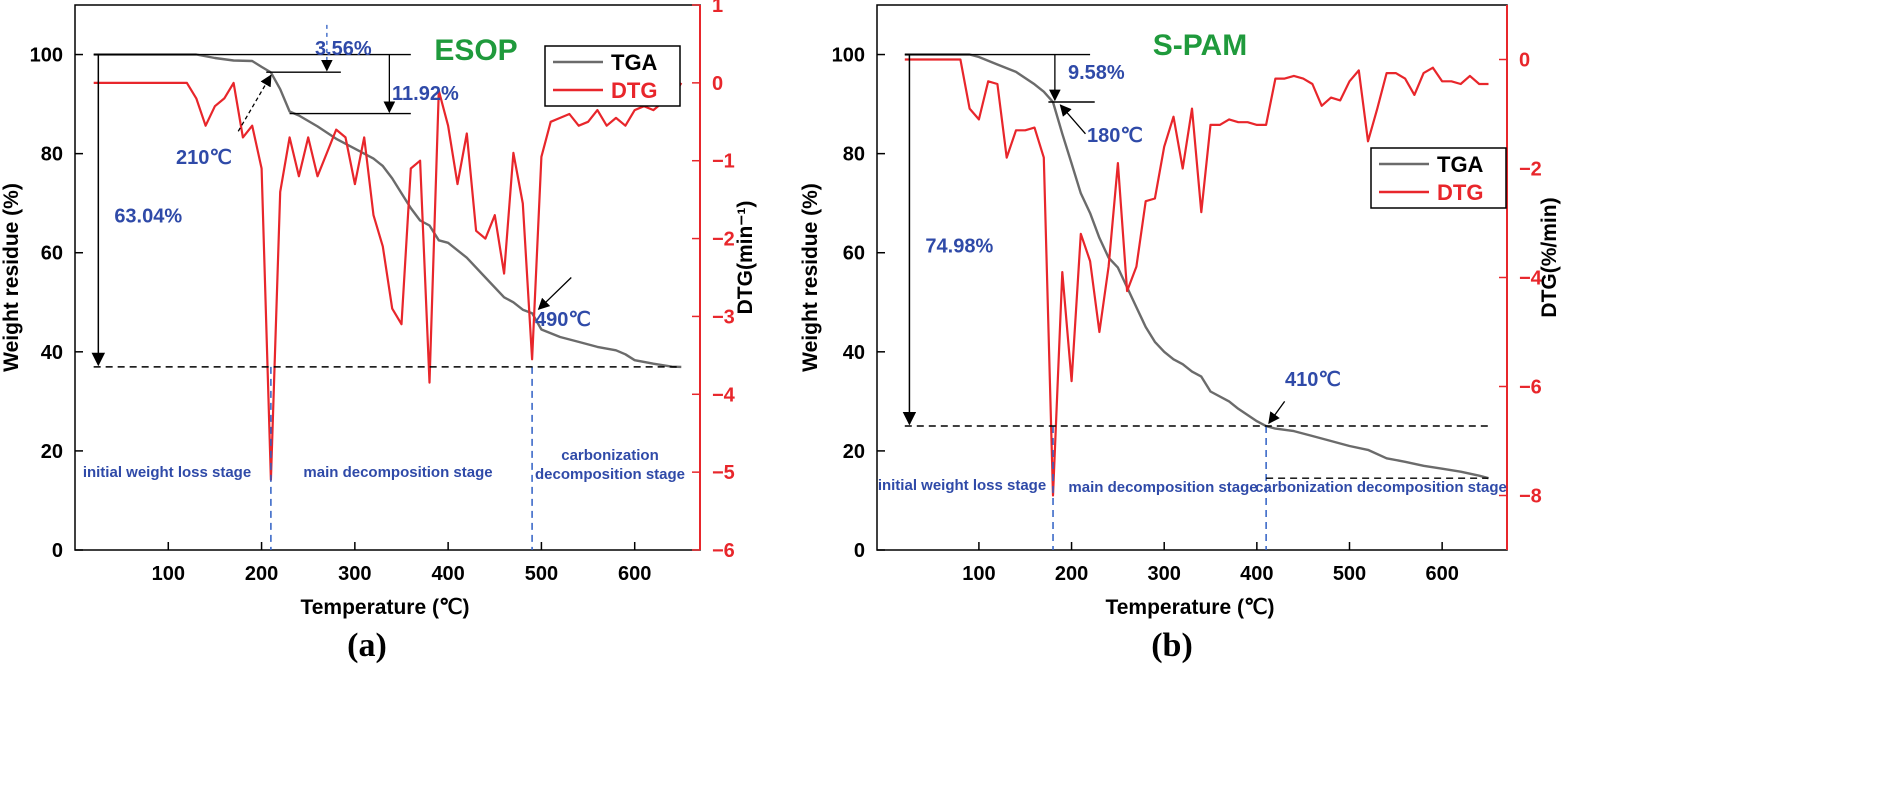 The width and height of the screenshot is (1898, 802). What do you see at coordinates (723, 162) in the screenshot?
I see `y2-tick-label: −1` at bounding box center [723, 162].